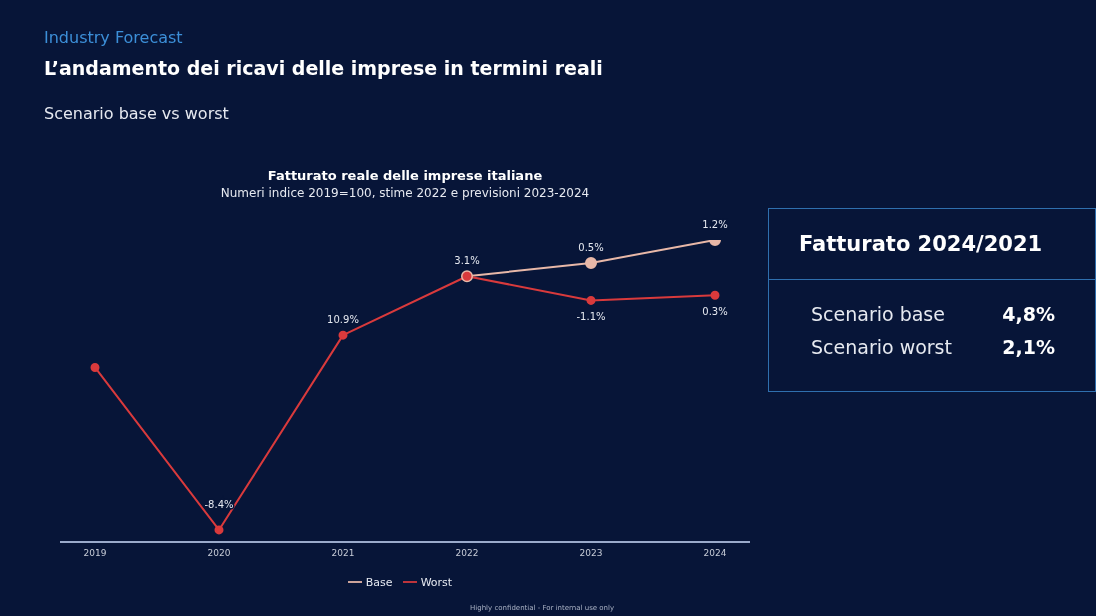 The image size is (1096, 616). Describe the element at coordinates (405, 193) in the screenshot. I see `chart-subtitle: Numeri indice 2019=100, stime 2022 e previsioni 2023-2024` at that location.